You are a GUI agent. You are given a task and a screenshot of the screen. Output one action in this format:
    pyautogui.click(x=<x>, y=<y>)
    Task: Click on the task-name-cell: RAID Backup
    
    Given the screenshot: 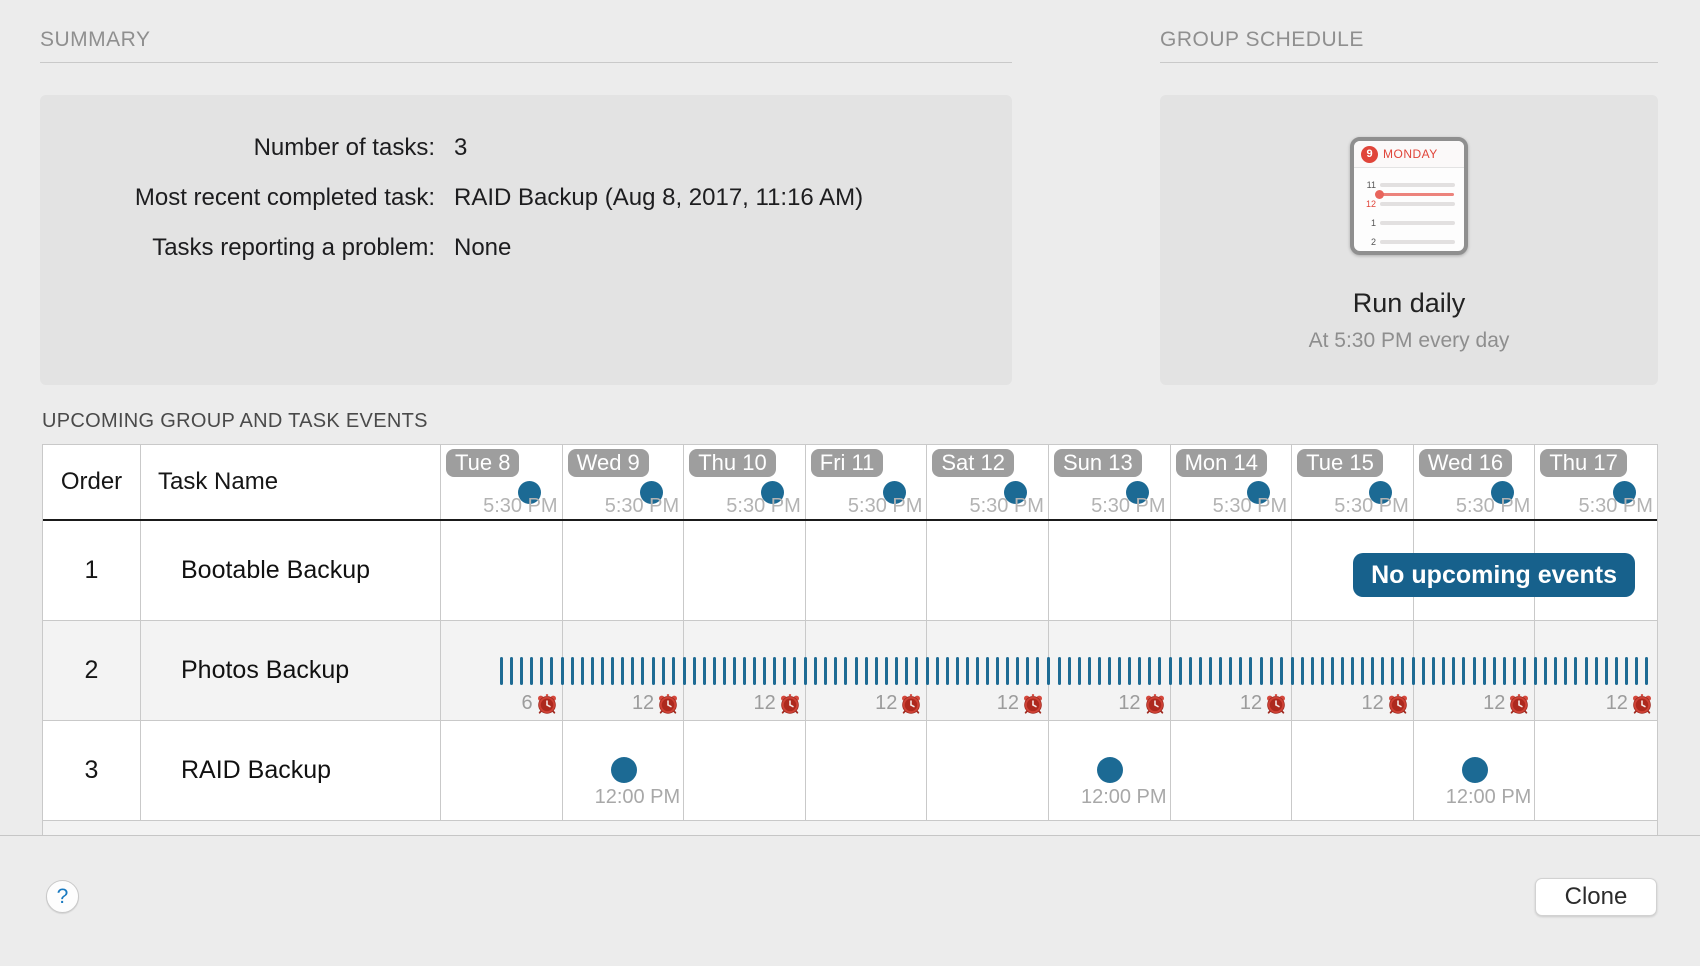 What is the action you would take?
    pyautogui.click(x=291, y=770)
    